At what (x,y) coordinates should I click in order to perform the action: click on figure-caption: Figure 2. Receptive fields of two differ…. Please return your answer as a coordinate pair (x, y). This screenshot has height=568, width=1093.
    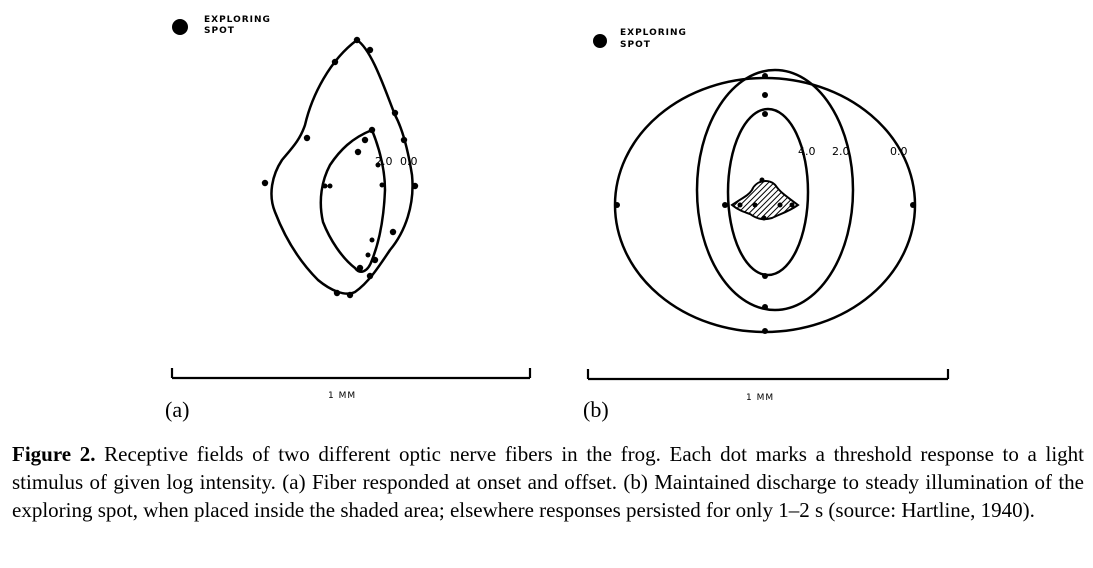
    Looking at the image, I should click on (548, 482).